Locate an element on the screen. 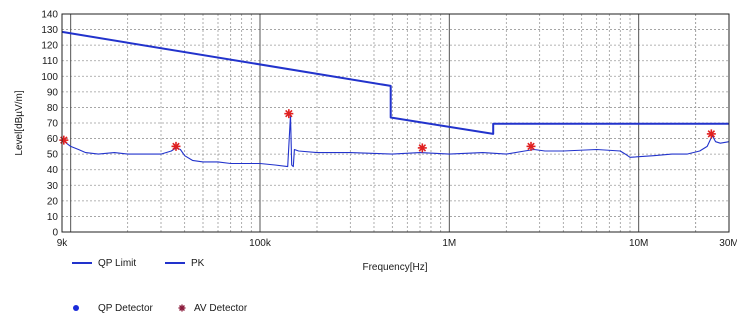 The width and height of the screenshot is (737, 320). x-tick-label: 30M is located at coordinates (728, 243).